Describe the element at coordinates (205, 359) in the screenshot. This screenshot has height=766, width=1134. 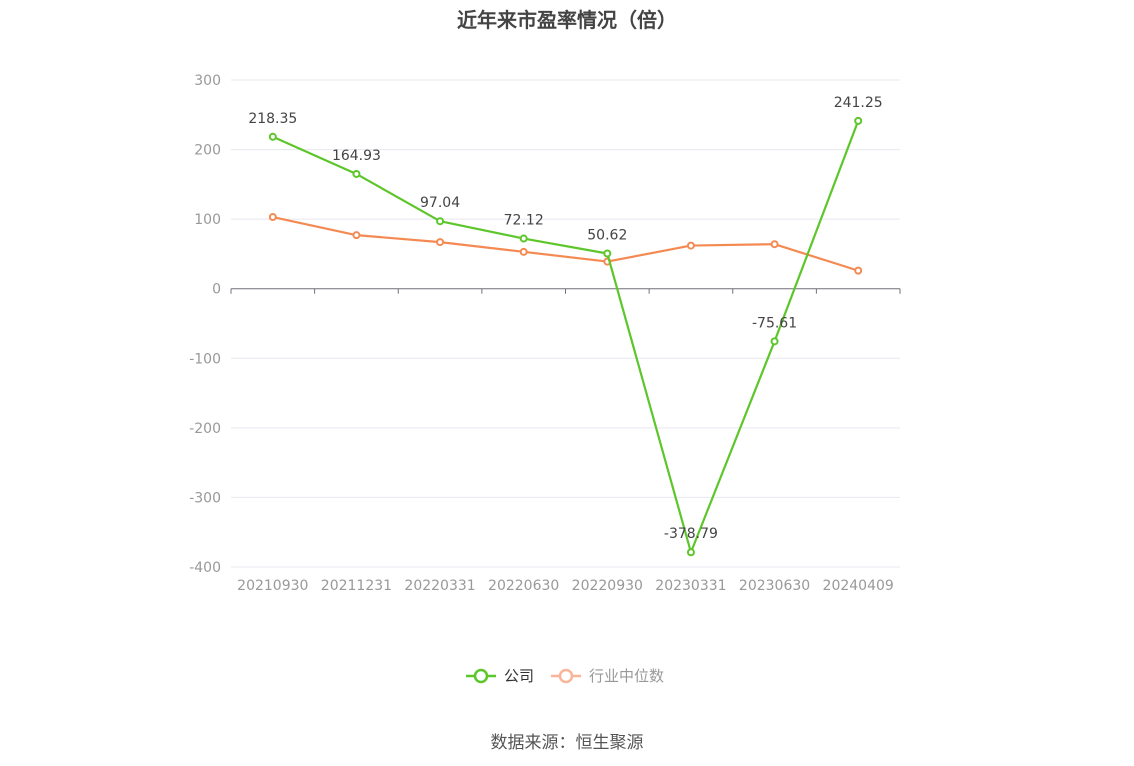
I see `y-tick-label: -100` at that location.